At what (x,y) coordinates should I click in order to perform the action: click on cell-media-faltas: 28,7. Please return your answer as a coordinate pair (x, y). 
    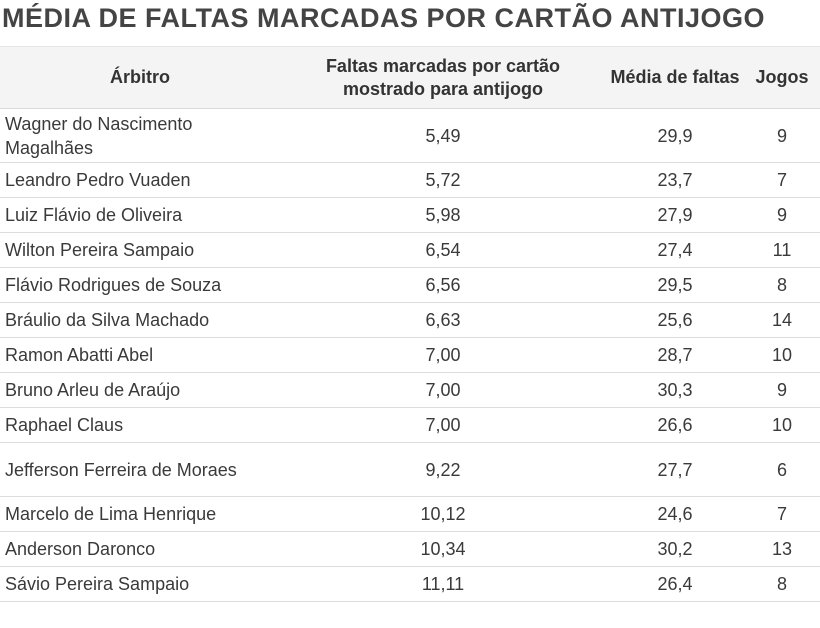
    Looking at the image, I should click on (675, 355).